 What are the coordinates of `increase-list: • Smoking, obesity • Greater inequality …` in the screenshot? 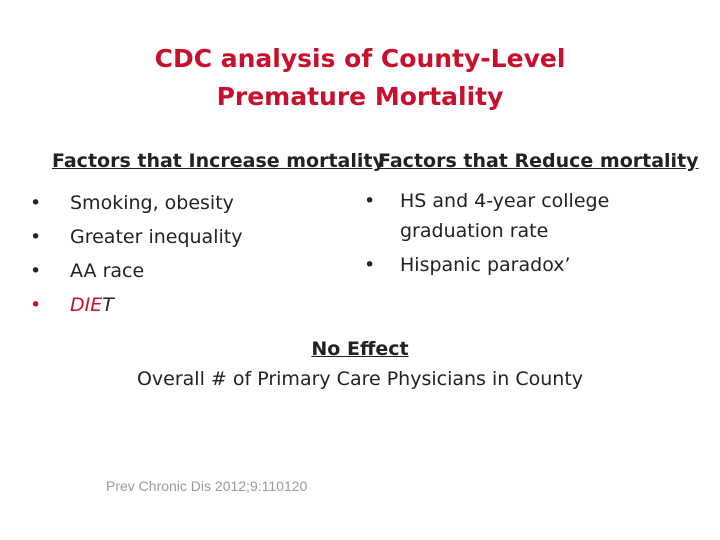 It's located at (136, 254).